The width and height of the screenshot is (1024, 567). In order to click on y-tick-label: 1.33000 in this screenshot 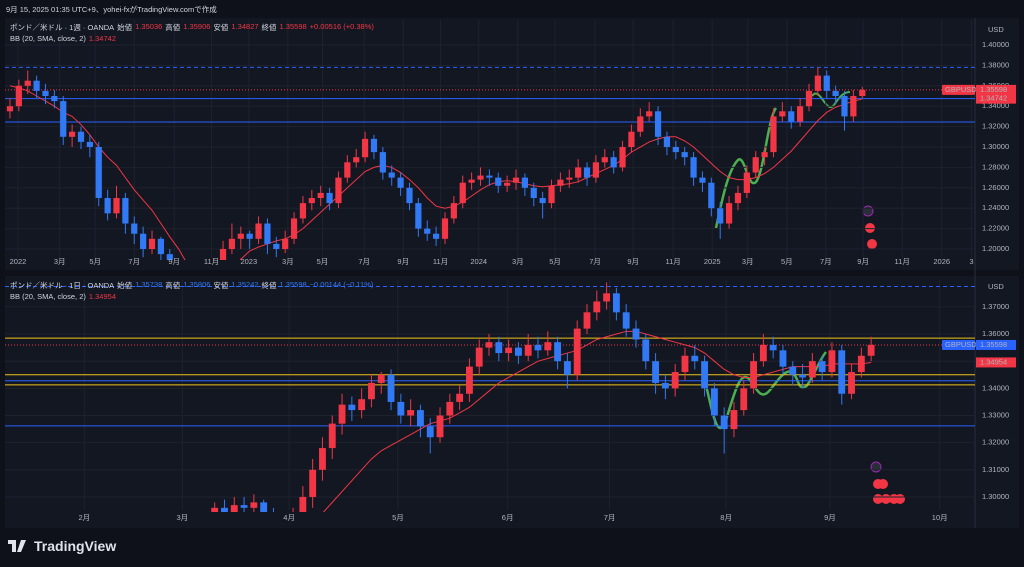, I will do `click(995, 414)`.